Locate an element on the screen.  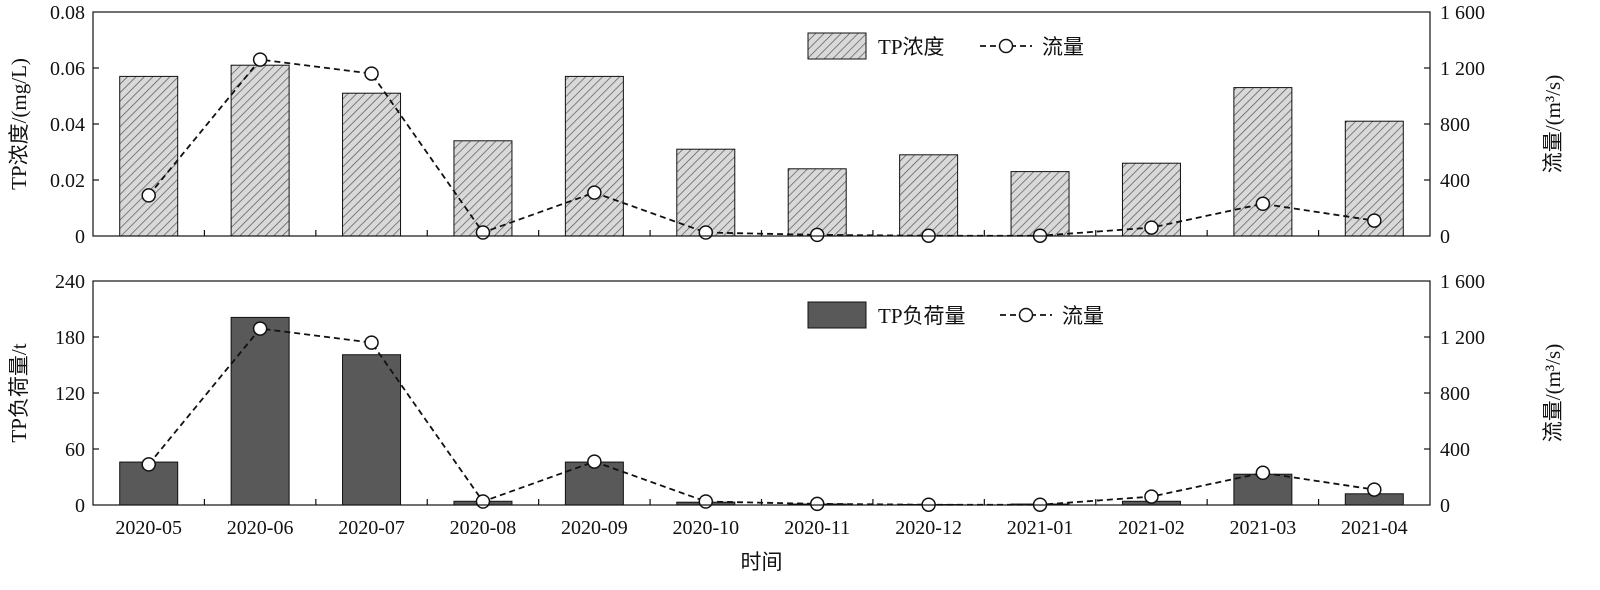
x-tick-label: 2020-10 is located at coordinates (705, 528).